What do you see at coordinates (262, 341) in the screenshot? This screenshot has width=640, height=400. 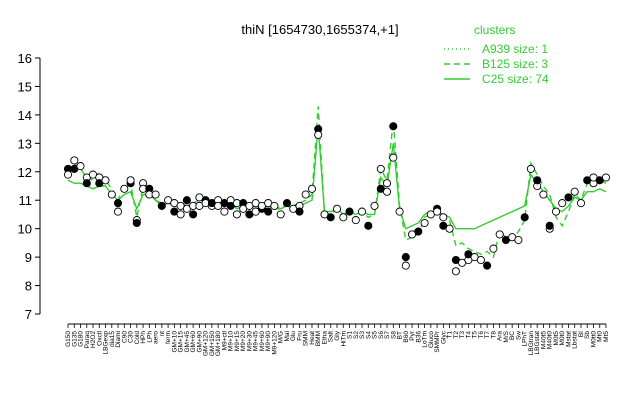 I see `x-tick-label: M9+60` at bounding box center [262, 341].